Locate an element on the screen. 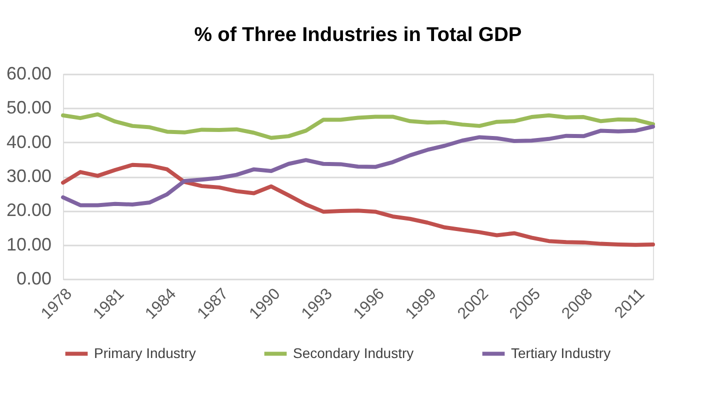 The width and height of the screenshot is (721, 419). y-tick-label: 30.00 is located at coordinates (29, 176).